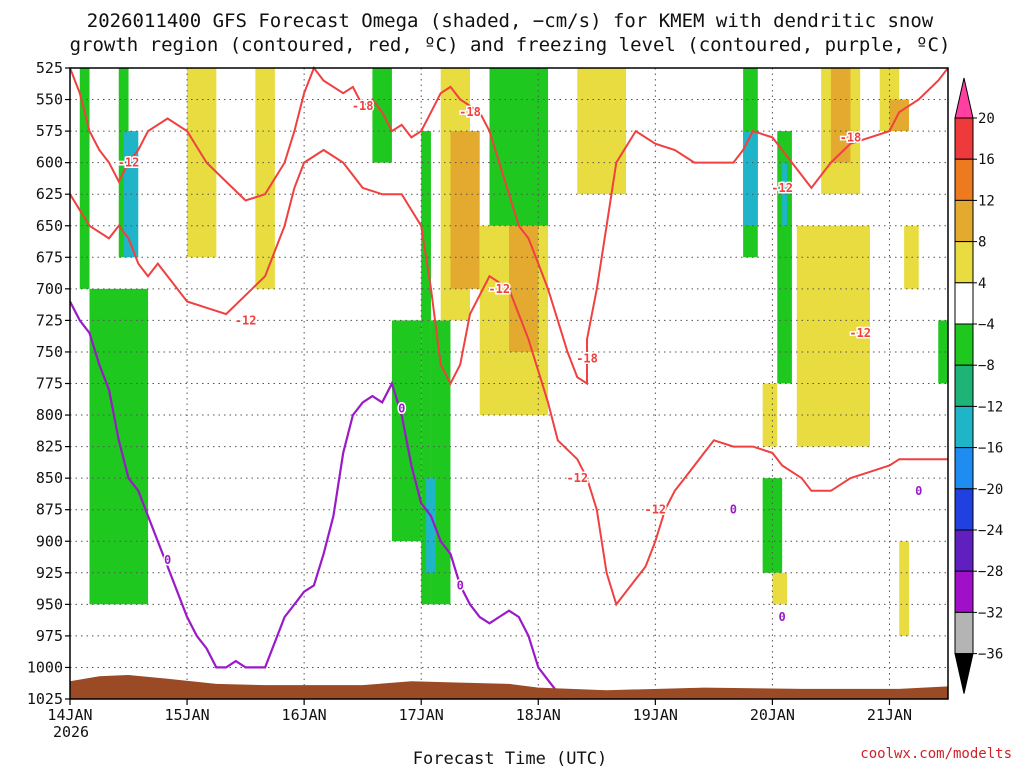 This screenshot has width=1024, height=768. What do you see at coordinates (49, 131) in the screenshot?
I see `y-tick-label-2: 575` at bounding box center [49, 131].